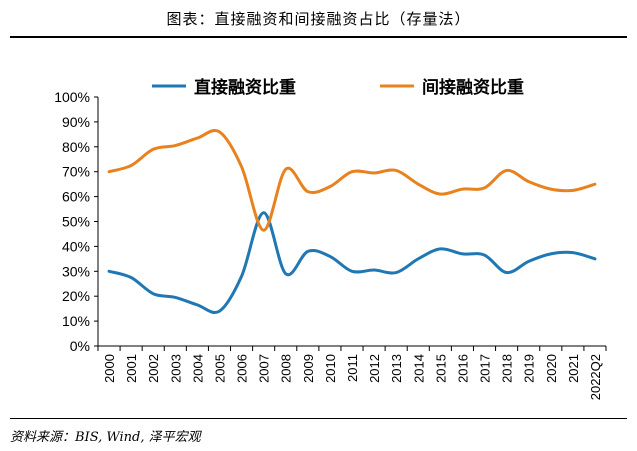 This screenshot has height=451, width=637. Describe the element at coordinates (374, 368) in the screenshot. I see `x-tick-label: 2012` at that location.